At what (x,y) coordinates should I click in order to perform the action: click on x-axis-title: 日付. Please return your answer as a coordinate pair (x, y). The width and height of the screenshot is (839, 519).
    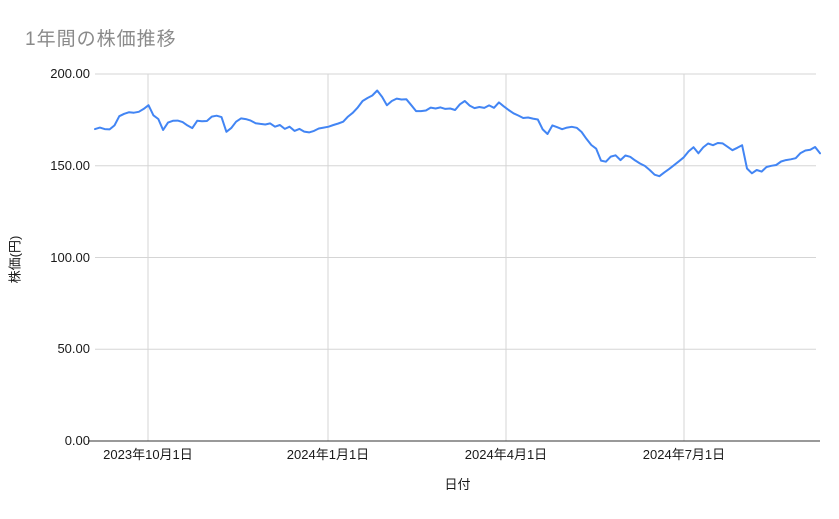
    Looking at the image, I should click on (457, 484).